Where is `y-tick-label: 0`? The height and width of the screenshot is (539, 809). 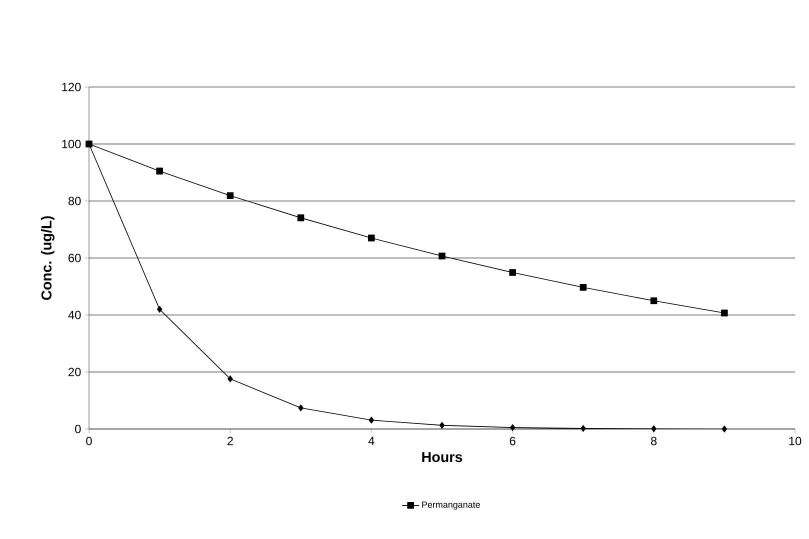 y-tick-label: 0 is located at coordinates (78, 429).